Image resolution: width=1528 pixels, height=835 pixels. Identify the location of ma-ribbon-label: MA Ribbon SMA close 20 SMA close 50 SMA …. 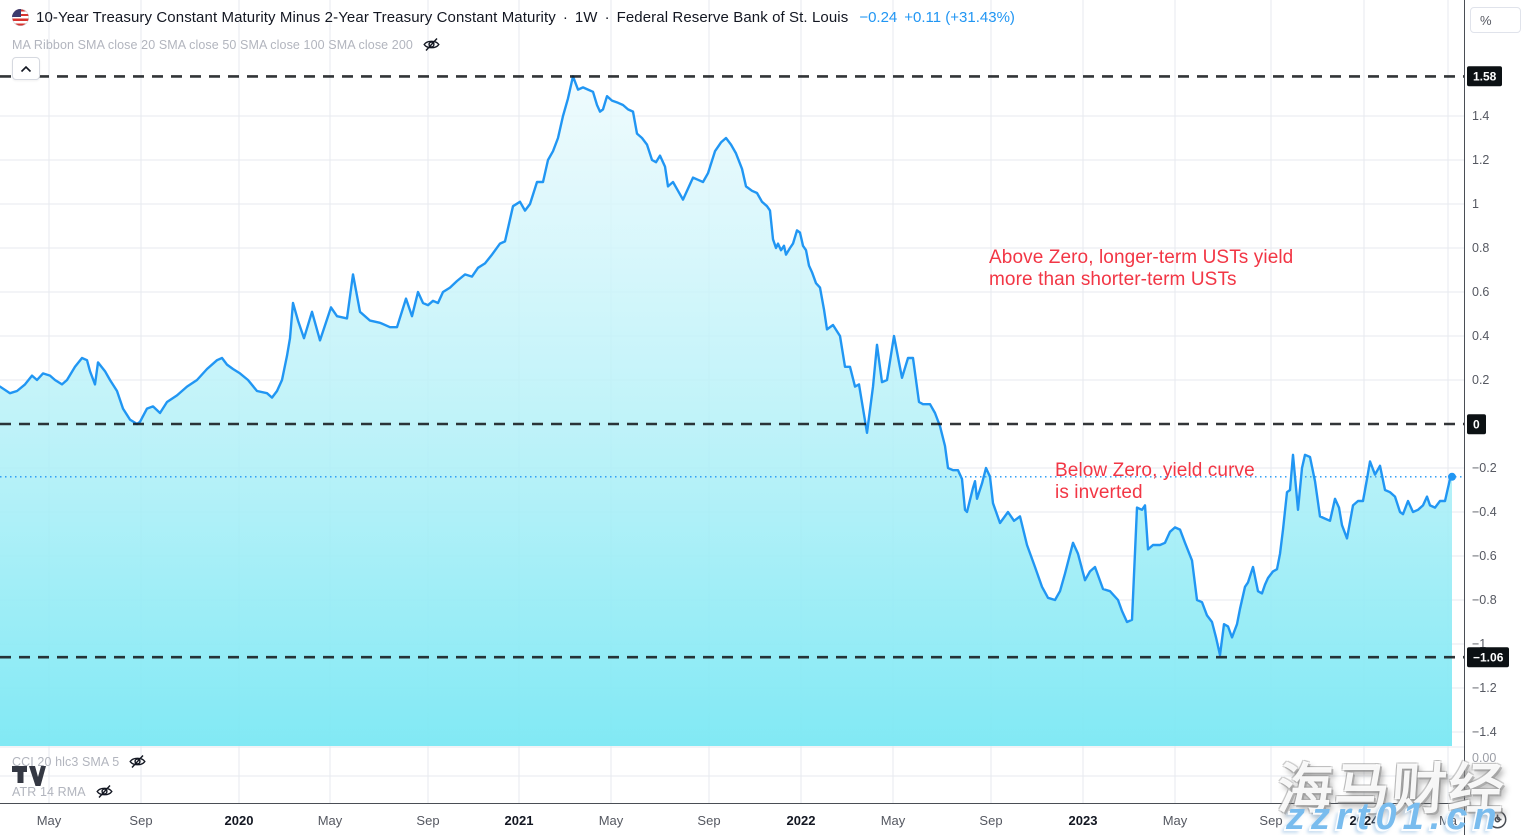
(212, 44).